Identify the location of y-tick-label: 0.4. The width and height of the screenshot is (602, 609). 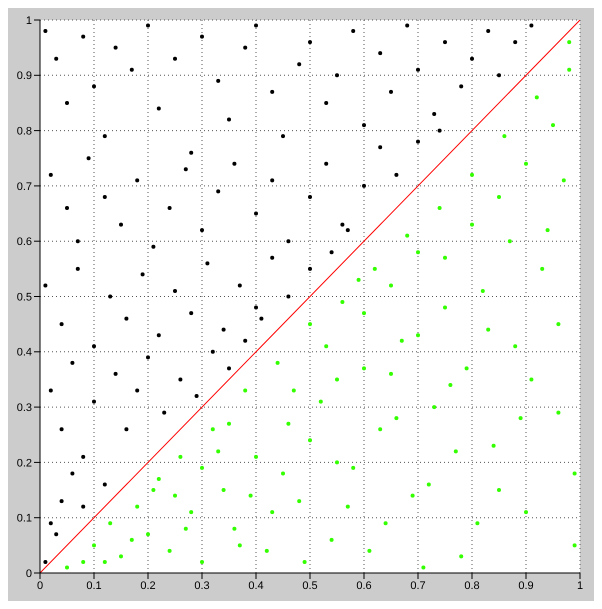
(24, 352).